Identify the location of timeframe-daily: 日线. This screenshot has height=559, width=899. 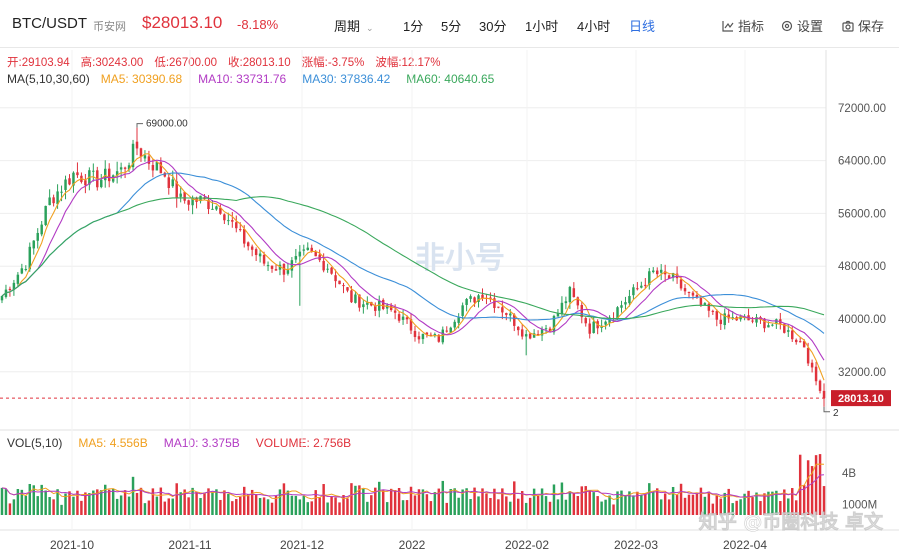
(642, 26).